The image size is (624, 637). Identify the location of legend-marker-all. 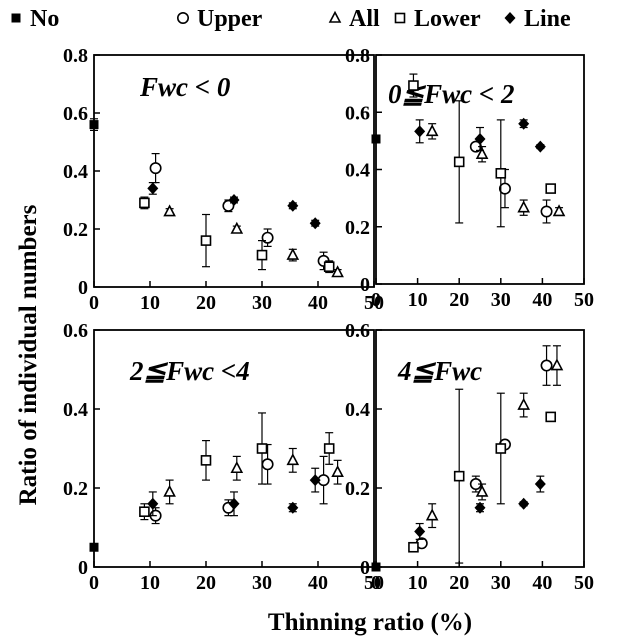
(335, 16).